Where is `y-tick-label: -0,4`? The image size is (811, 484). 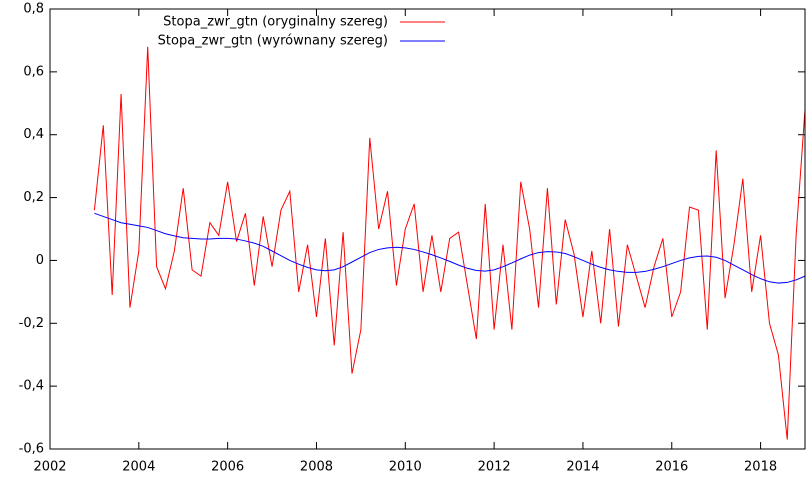
y-tick-label: -0,4 is located at coordinates (31, 386).